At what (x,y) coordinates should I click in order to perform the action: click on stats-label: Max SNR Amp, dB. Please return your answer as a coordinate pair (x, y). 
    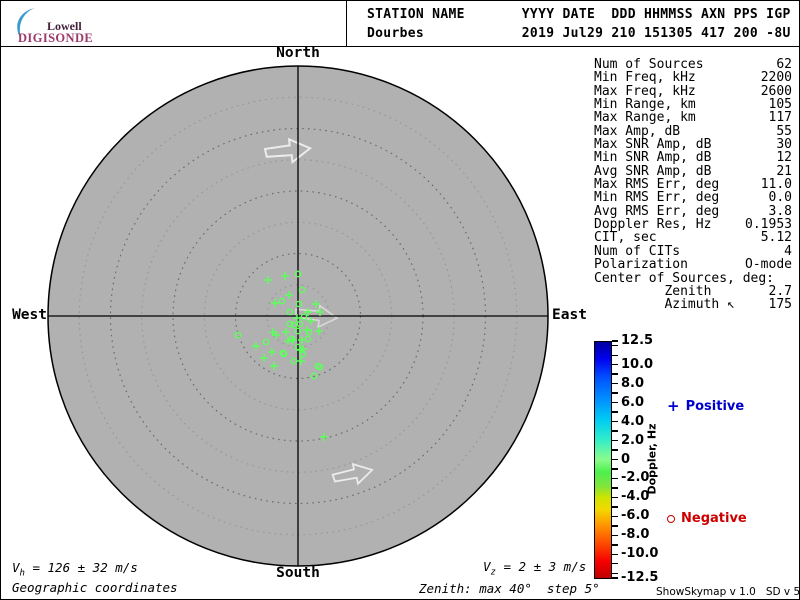
    Looking at the image, I should click on (653, 145).